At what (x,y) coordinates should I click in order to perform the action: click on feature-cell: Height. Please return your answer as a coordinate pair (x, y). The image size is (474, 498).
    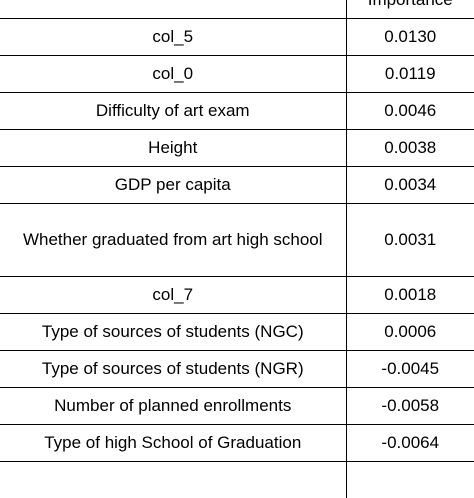
    Looking at the image, I should click on (173, 148).